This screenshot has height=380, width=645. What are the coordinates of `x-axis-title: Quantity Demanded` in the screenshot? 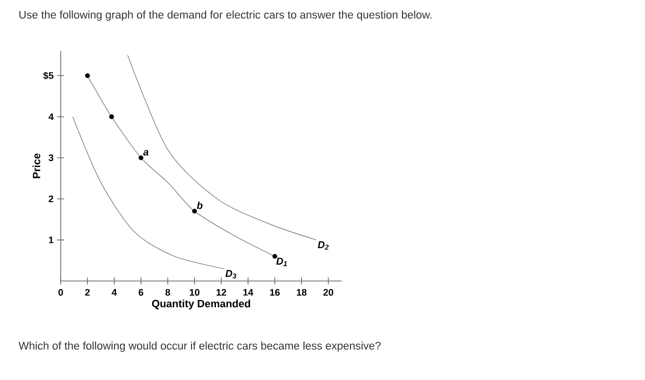 It's located at (201, 305).